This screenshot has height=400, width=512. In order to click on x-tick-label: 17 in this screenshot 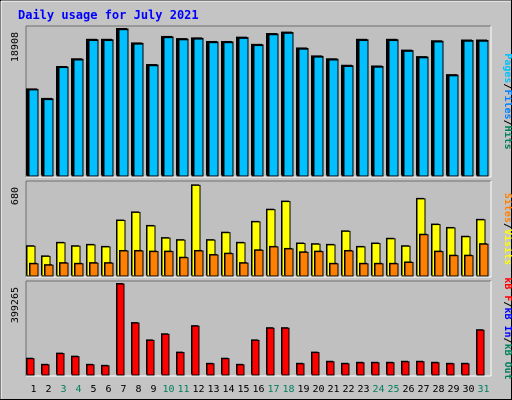, I will do `click(273, 389)`.